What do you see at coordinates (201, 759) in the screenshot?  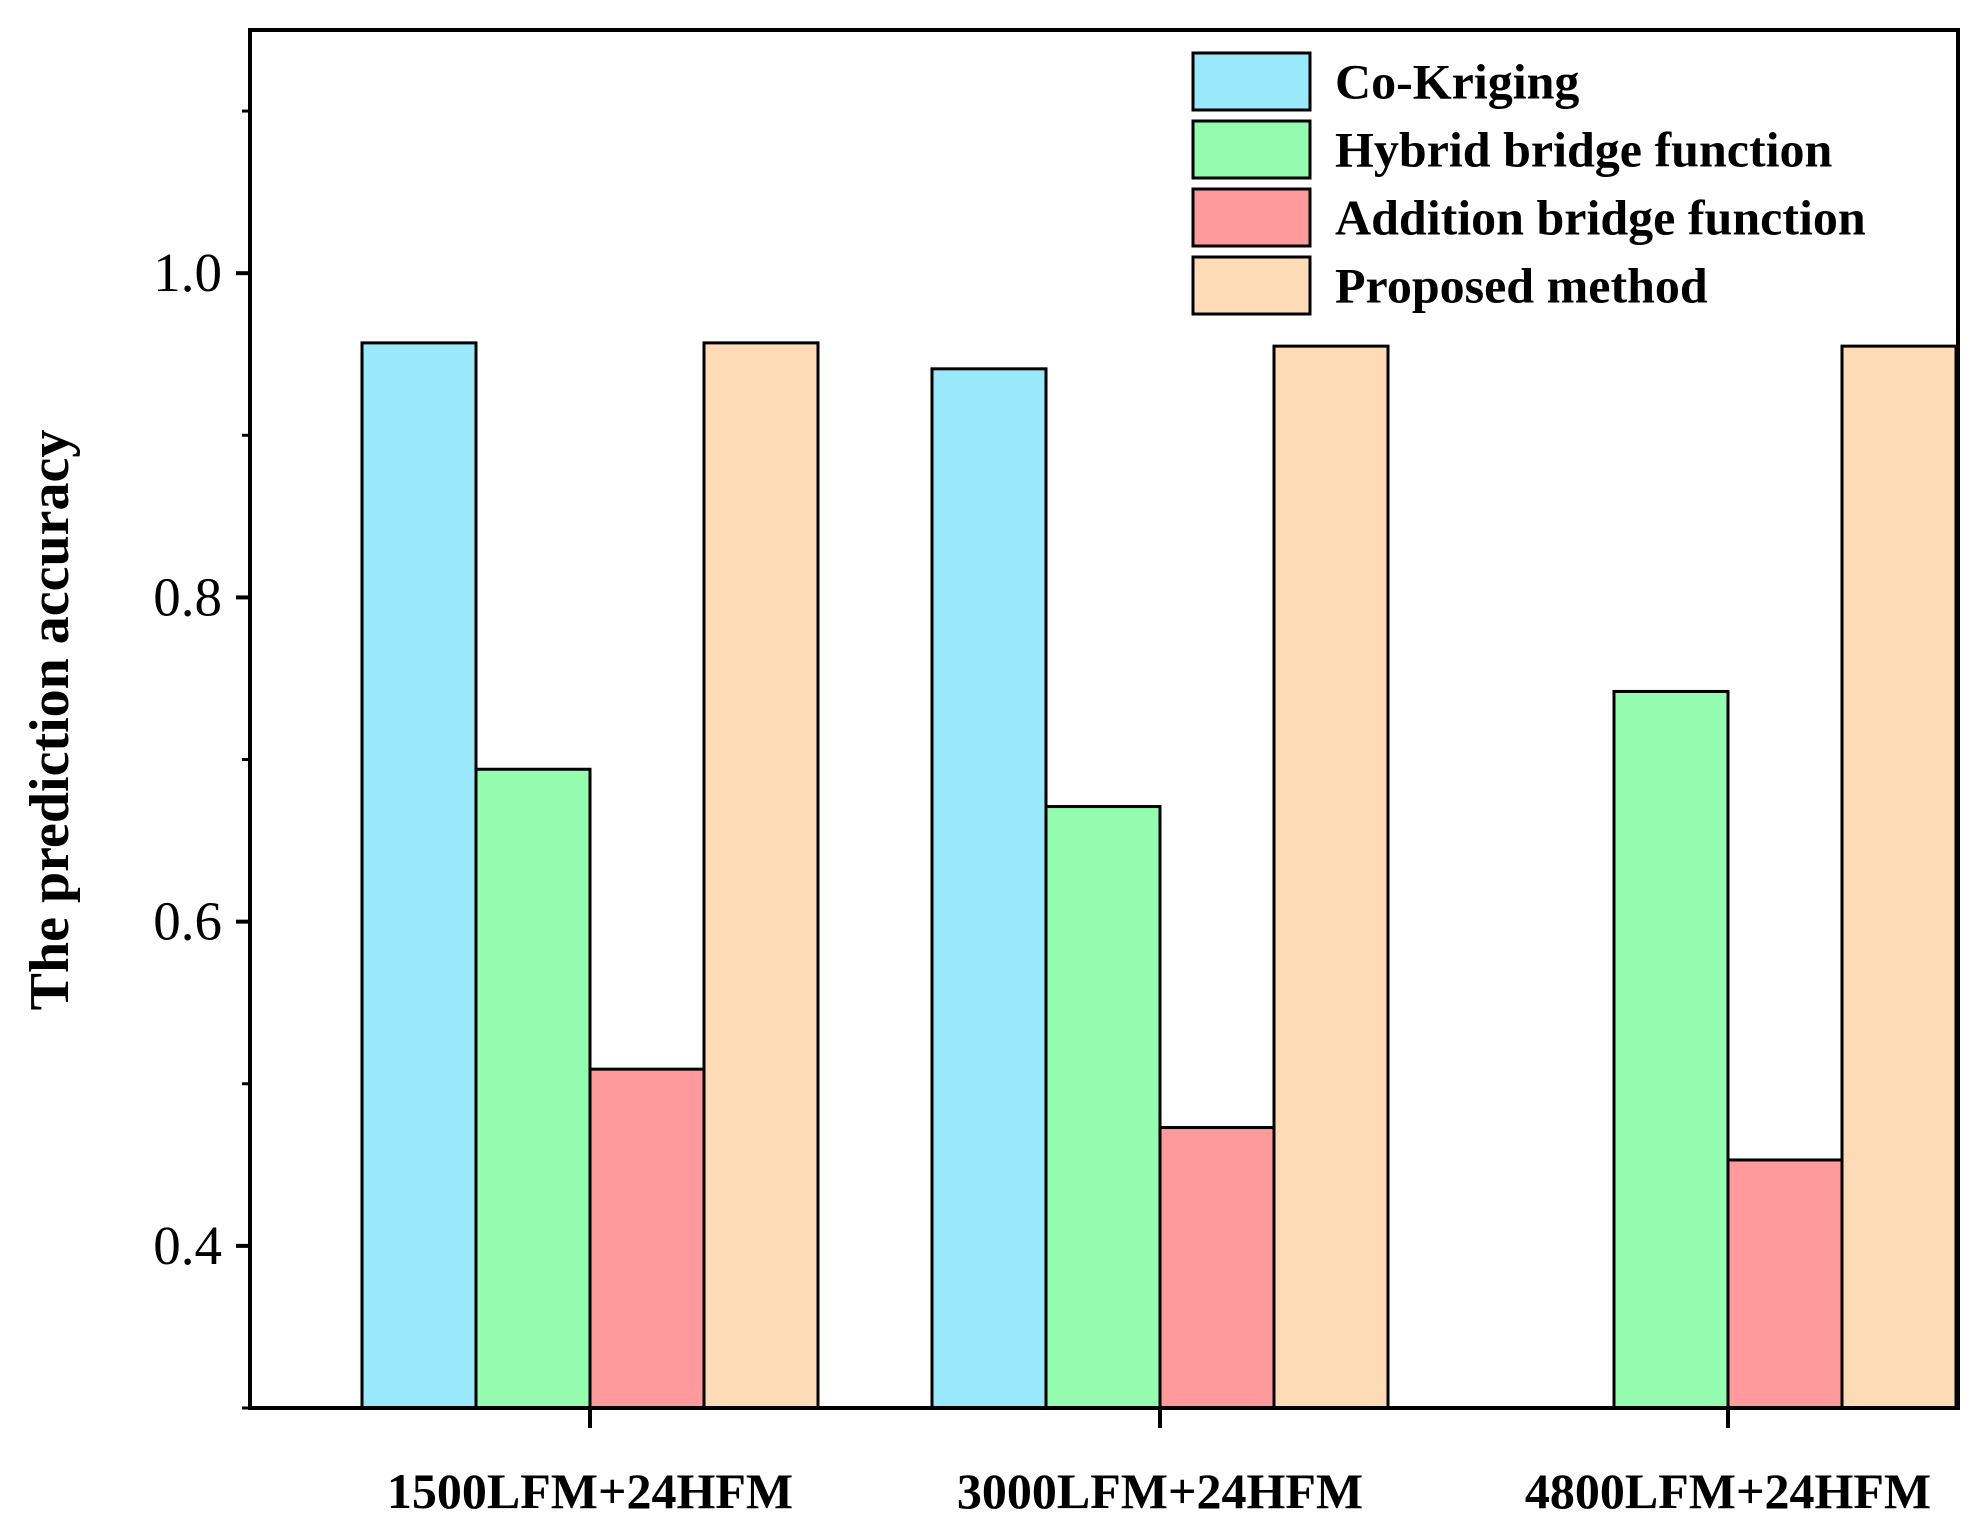 I see `y-axis: 0.4 0.6 0.8 1.0` at bounding box center [201, 759].